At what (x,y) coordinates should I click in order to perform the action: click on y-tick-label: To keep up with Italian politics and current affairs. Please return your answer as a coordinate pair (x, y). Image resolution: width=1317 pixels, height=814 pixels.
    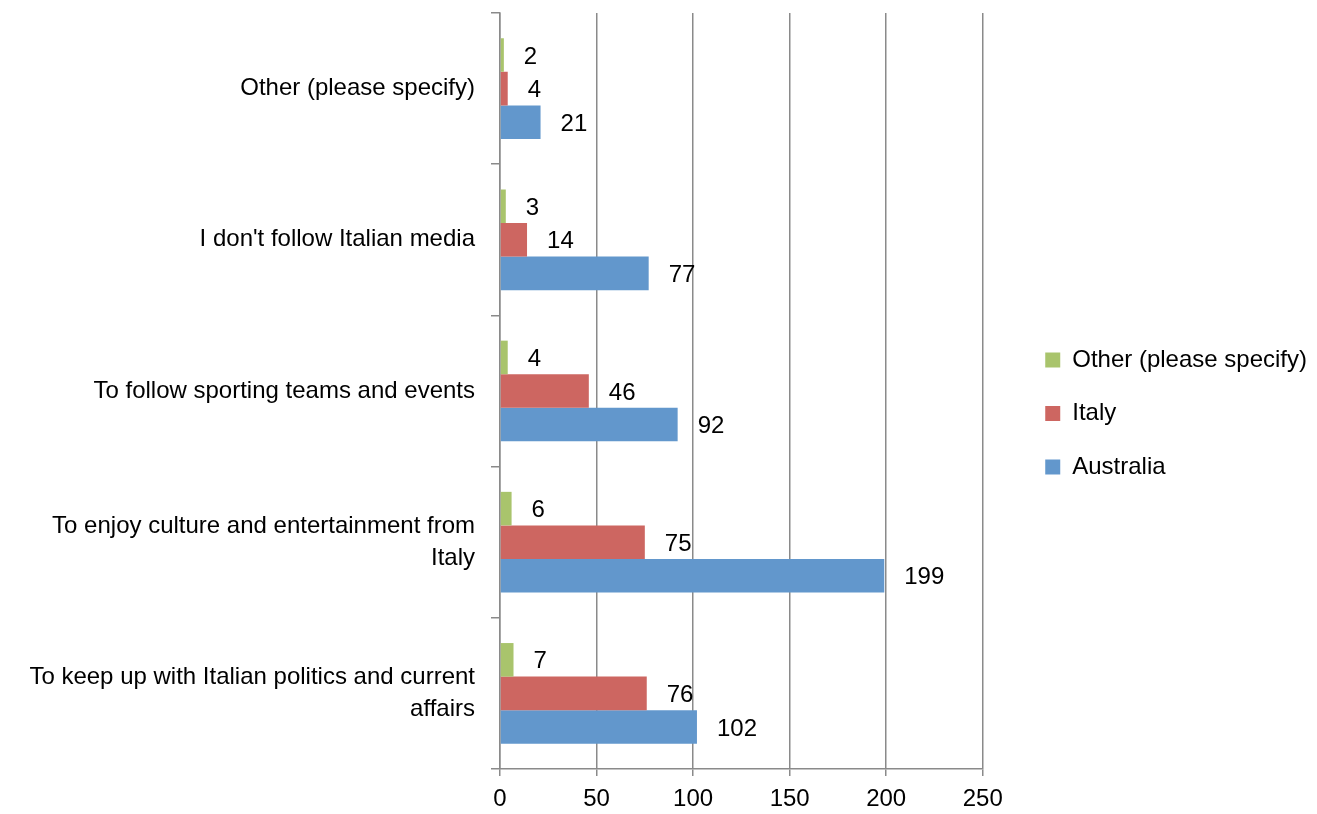
    Looking at the image, I should click on (252, 691).